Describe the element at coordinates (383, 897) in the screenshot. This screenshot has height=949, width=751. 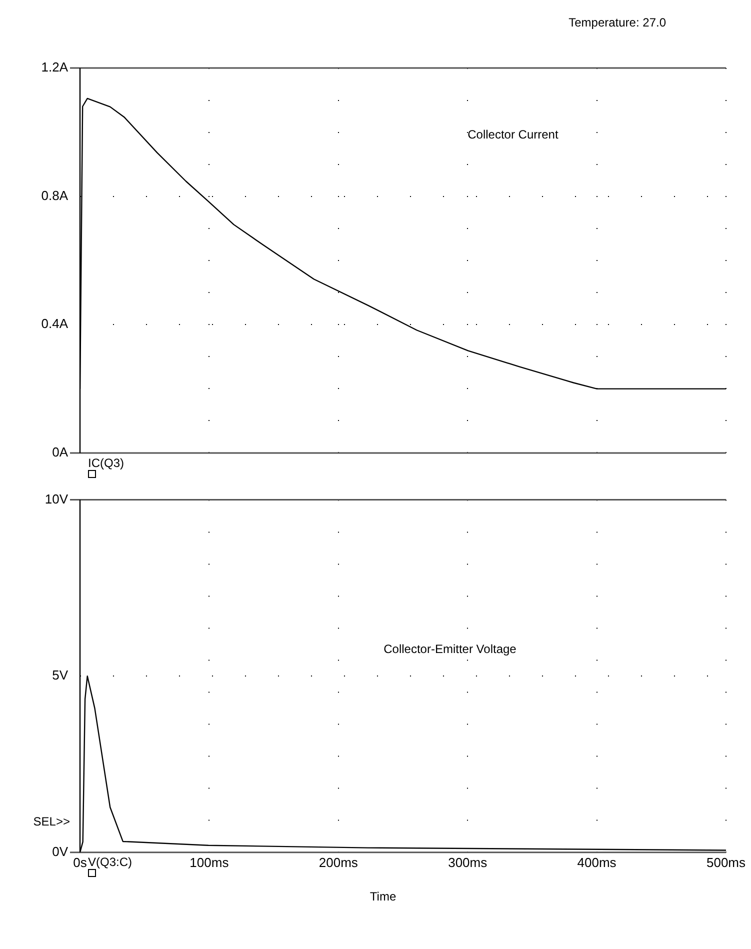
I see `x-axis-title: Time` at that location.